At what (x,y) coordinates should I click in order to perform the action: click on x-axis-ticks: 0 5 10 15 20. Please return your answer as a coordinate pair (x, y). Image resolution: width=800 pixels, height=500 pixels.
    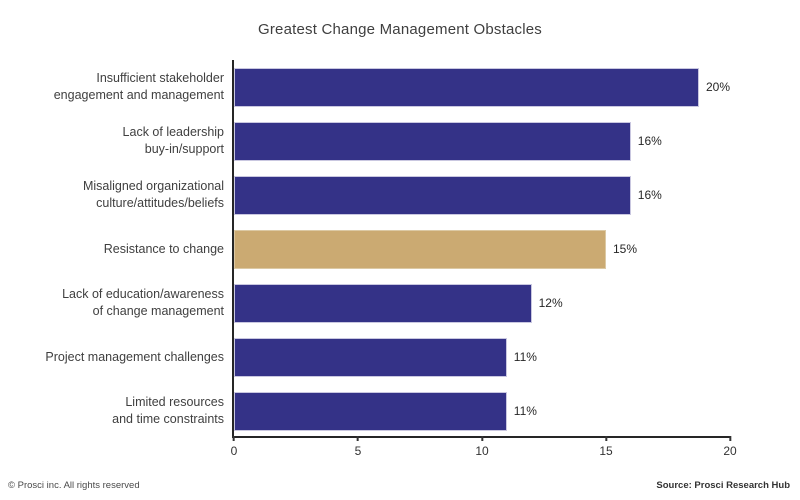
    Looking at the image, I should click on (483, 449).